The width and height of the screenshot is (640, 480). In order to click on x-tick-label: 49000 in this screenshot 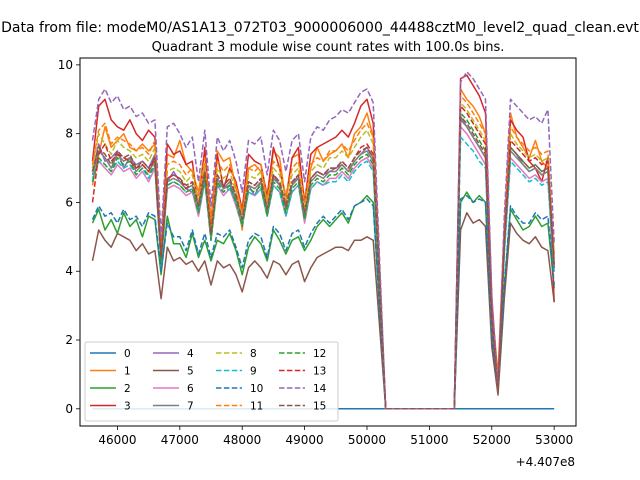, I will do `click(305, 440)`.